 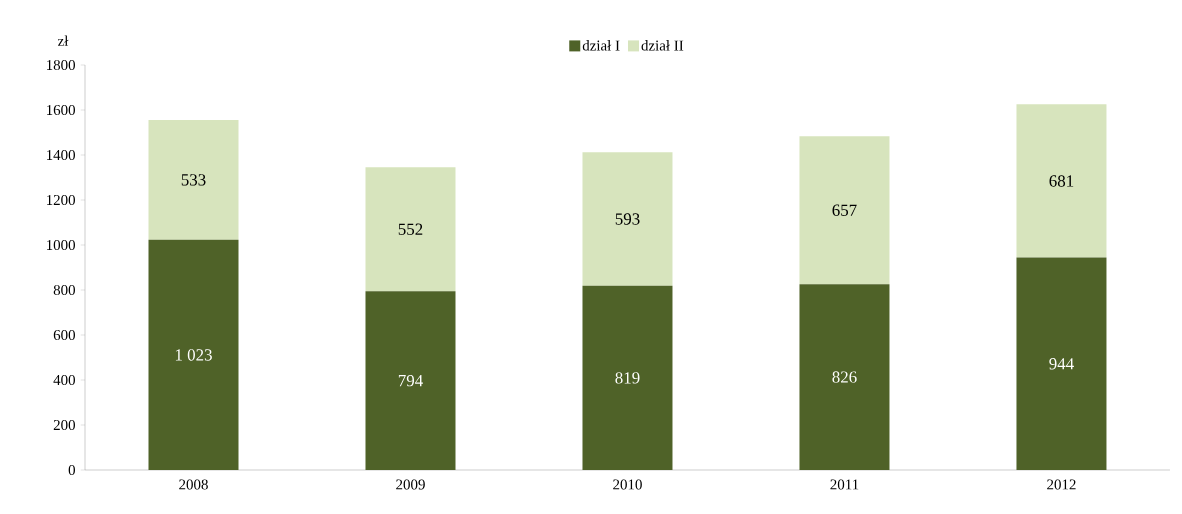 What do you see at coordinates (60, 155) in the screenshot?
I see `y-tick-label: 1400` at bounding box center [60, 155].